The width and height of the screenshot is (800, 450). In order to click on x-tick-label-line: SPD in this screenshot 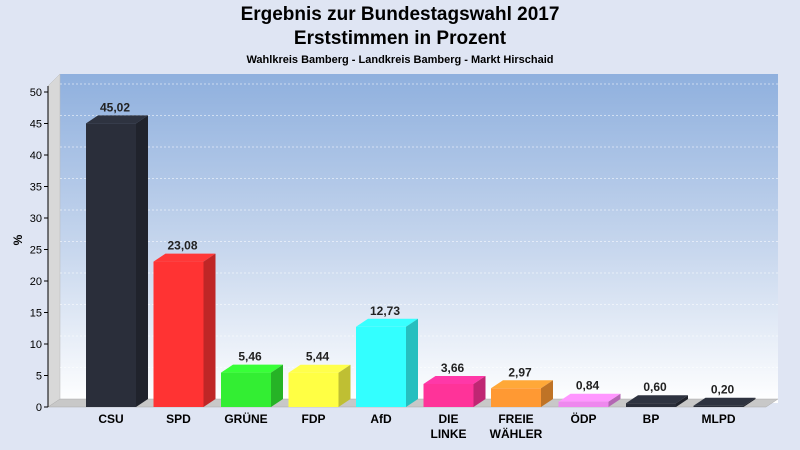, I will do `click(178, 419)`.